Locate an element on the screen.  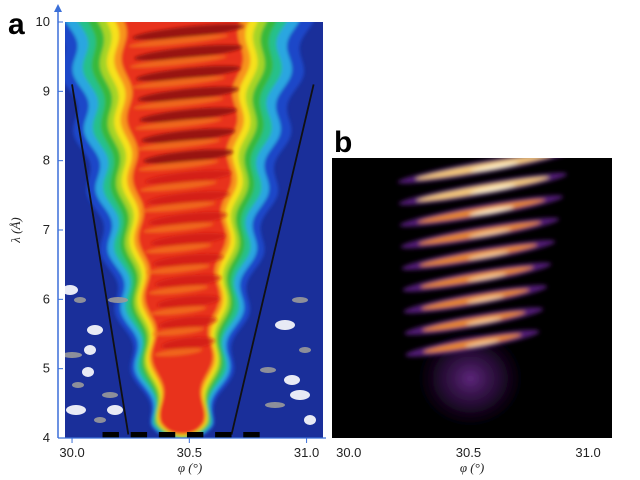
panel-a-xlabel: φ (°) is located at coordinates (190, 467).